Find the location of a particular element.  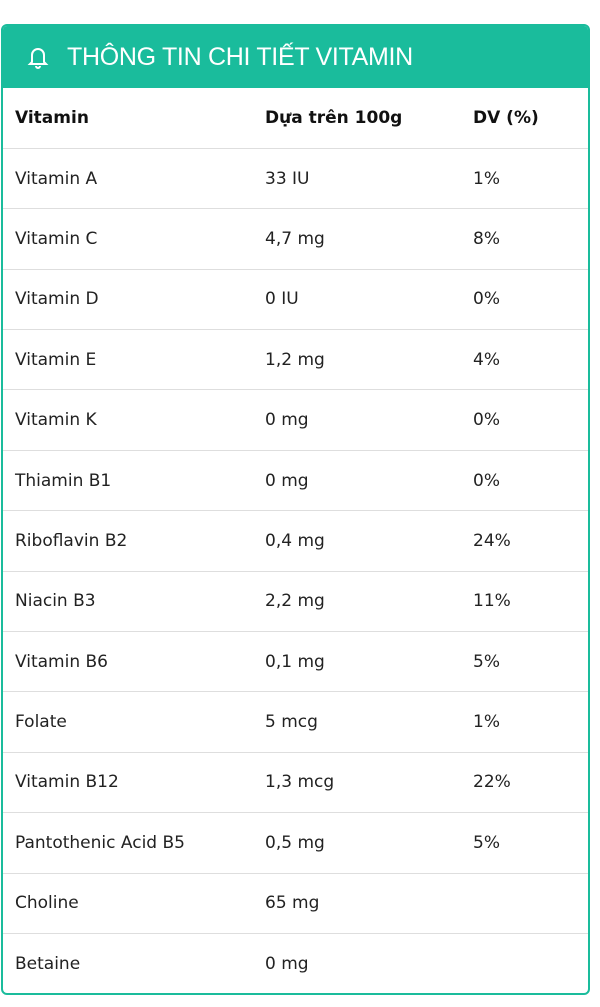

vitamin-name: Vitamin K is located at coordinates (134, 420).